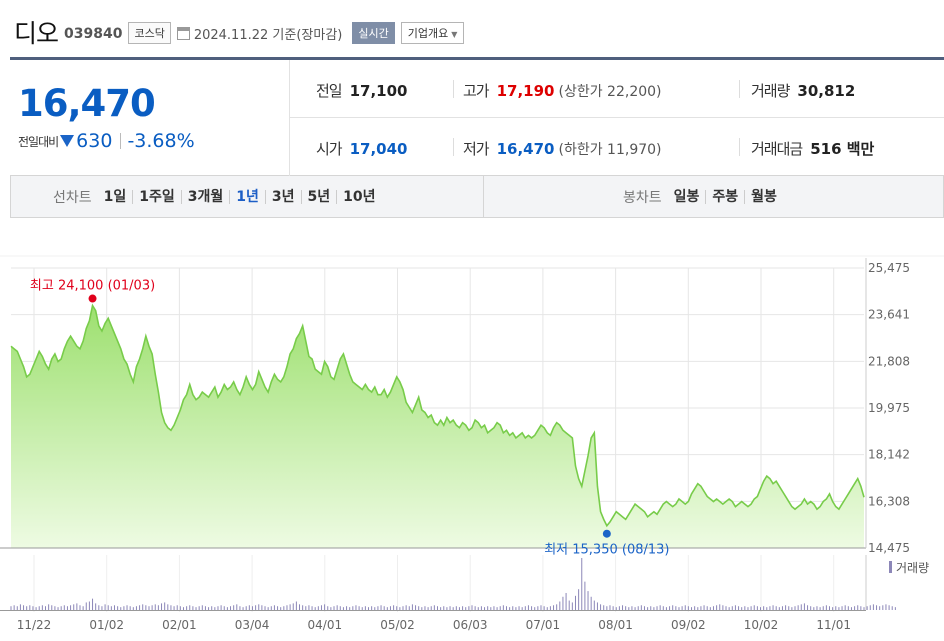  I want to click on top-rule, so click(477, 58).